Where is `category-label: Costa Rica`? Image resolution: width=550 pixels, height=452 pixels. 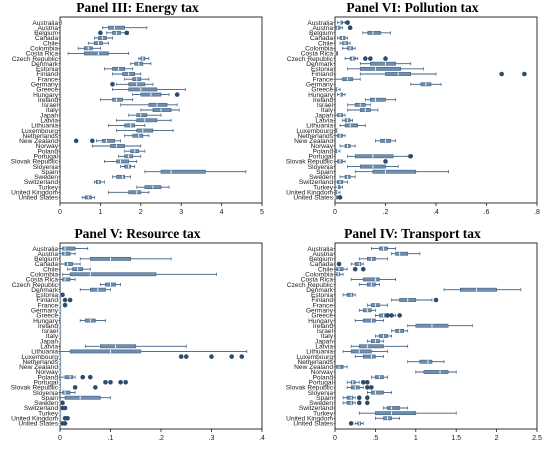 category-label: Costa Rica is located at coordinates (42, 280).